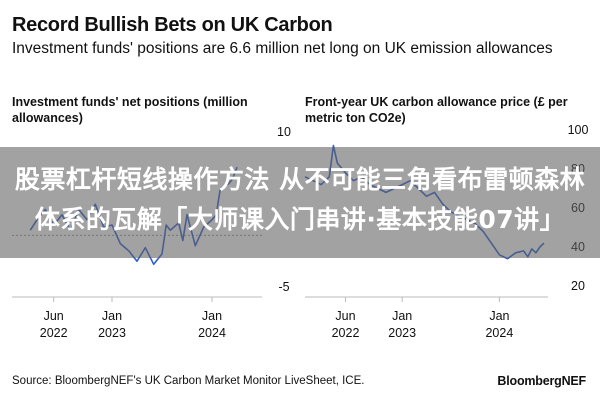 Image resolution: width=600 pixels, height=400 pixels. I want to click on brand-logo: BloombergNEF, so click(541, 381).